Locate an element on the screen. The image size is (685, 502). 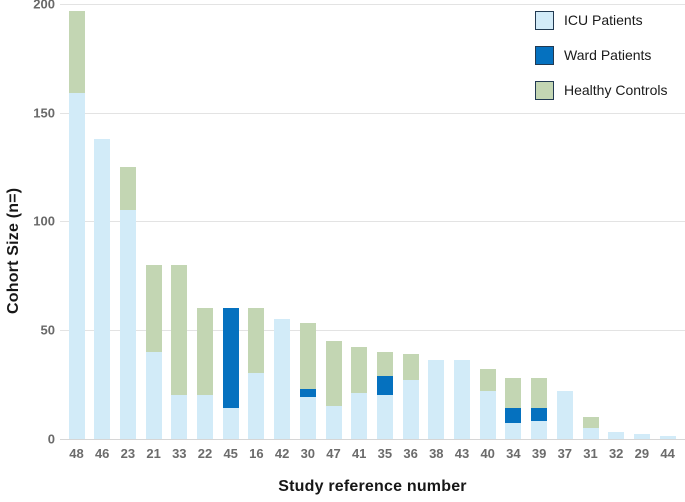
bar-33-segment-healthy-controls is located at coordinates (179, 330).